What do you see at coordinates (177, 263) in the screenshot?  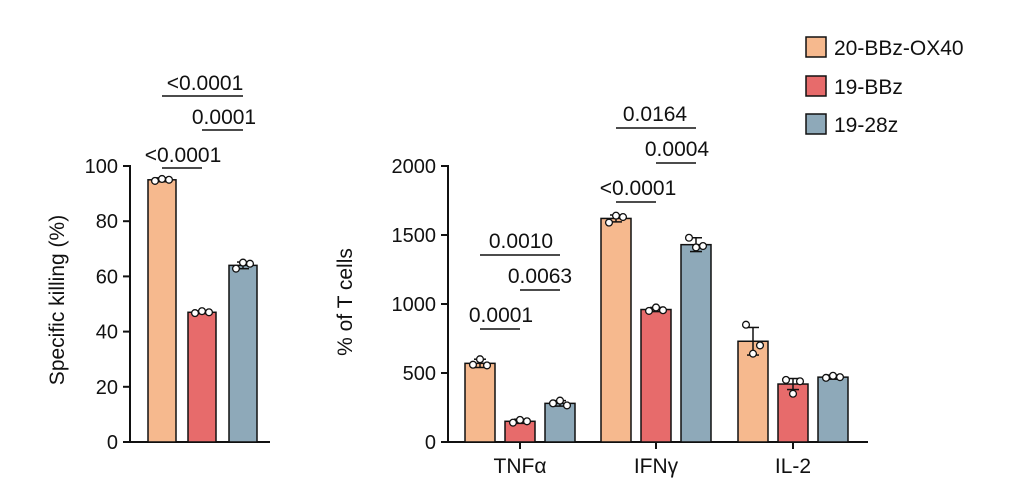 I see `left-panel: 0 20 40 60 80 100 <0.0001 0.0001 <0.0001` at bounding box center [177, 263].